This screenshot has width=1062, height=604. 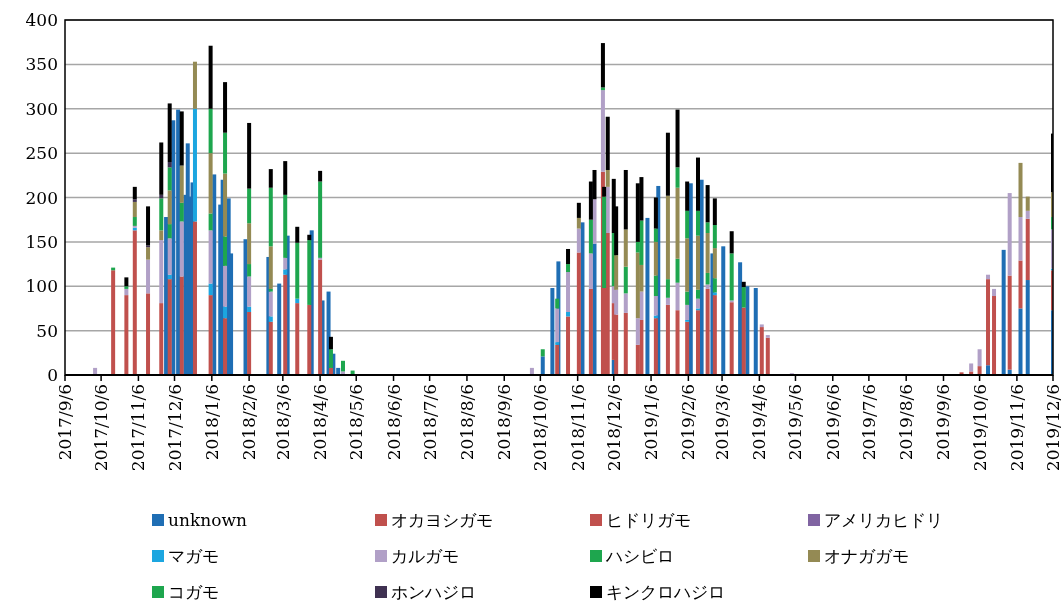 What do you see at coordinates (577, 428) in the screenshot?
I see `x-tick-label: 2018/11/6` at bounding box center [577, 428].